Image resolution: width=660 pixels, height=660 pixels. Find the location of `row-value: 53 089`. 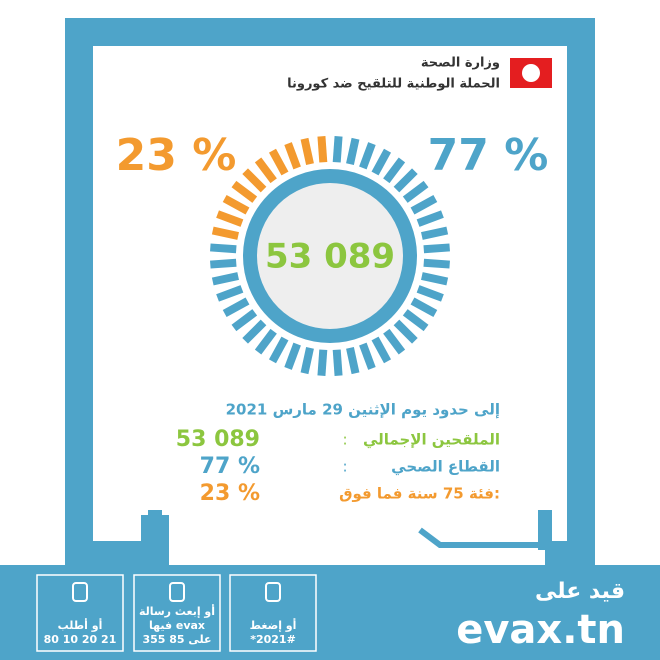

row-value: 53 089 is located at coordinates (218, 439).